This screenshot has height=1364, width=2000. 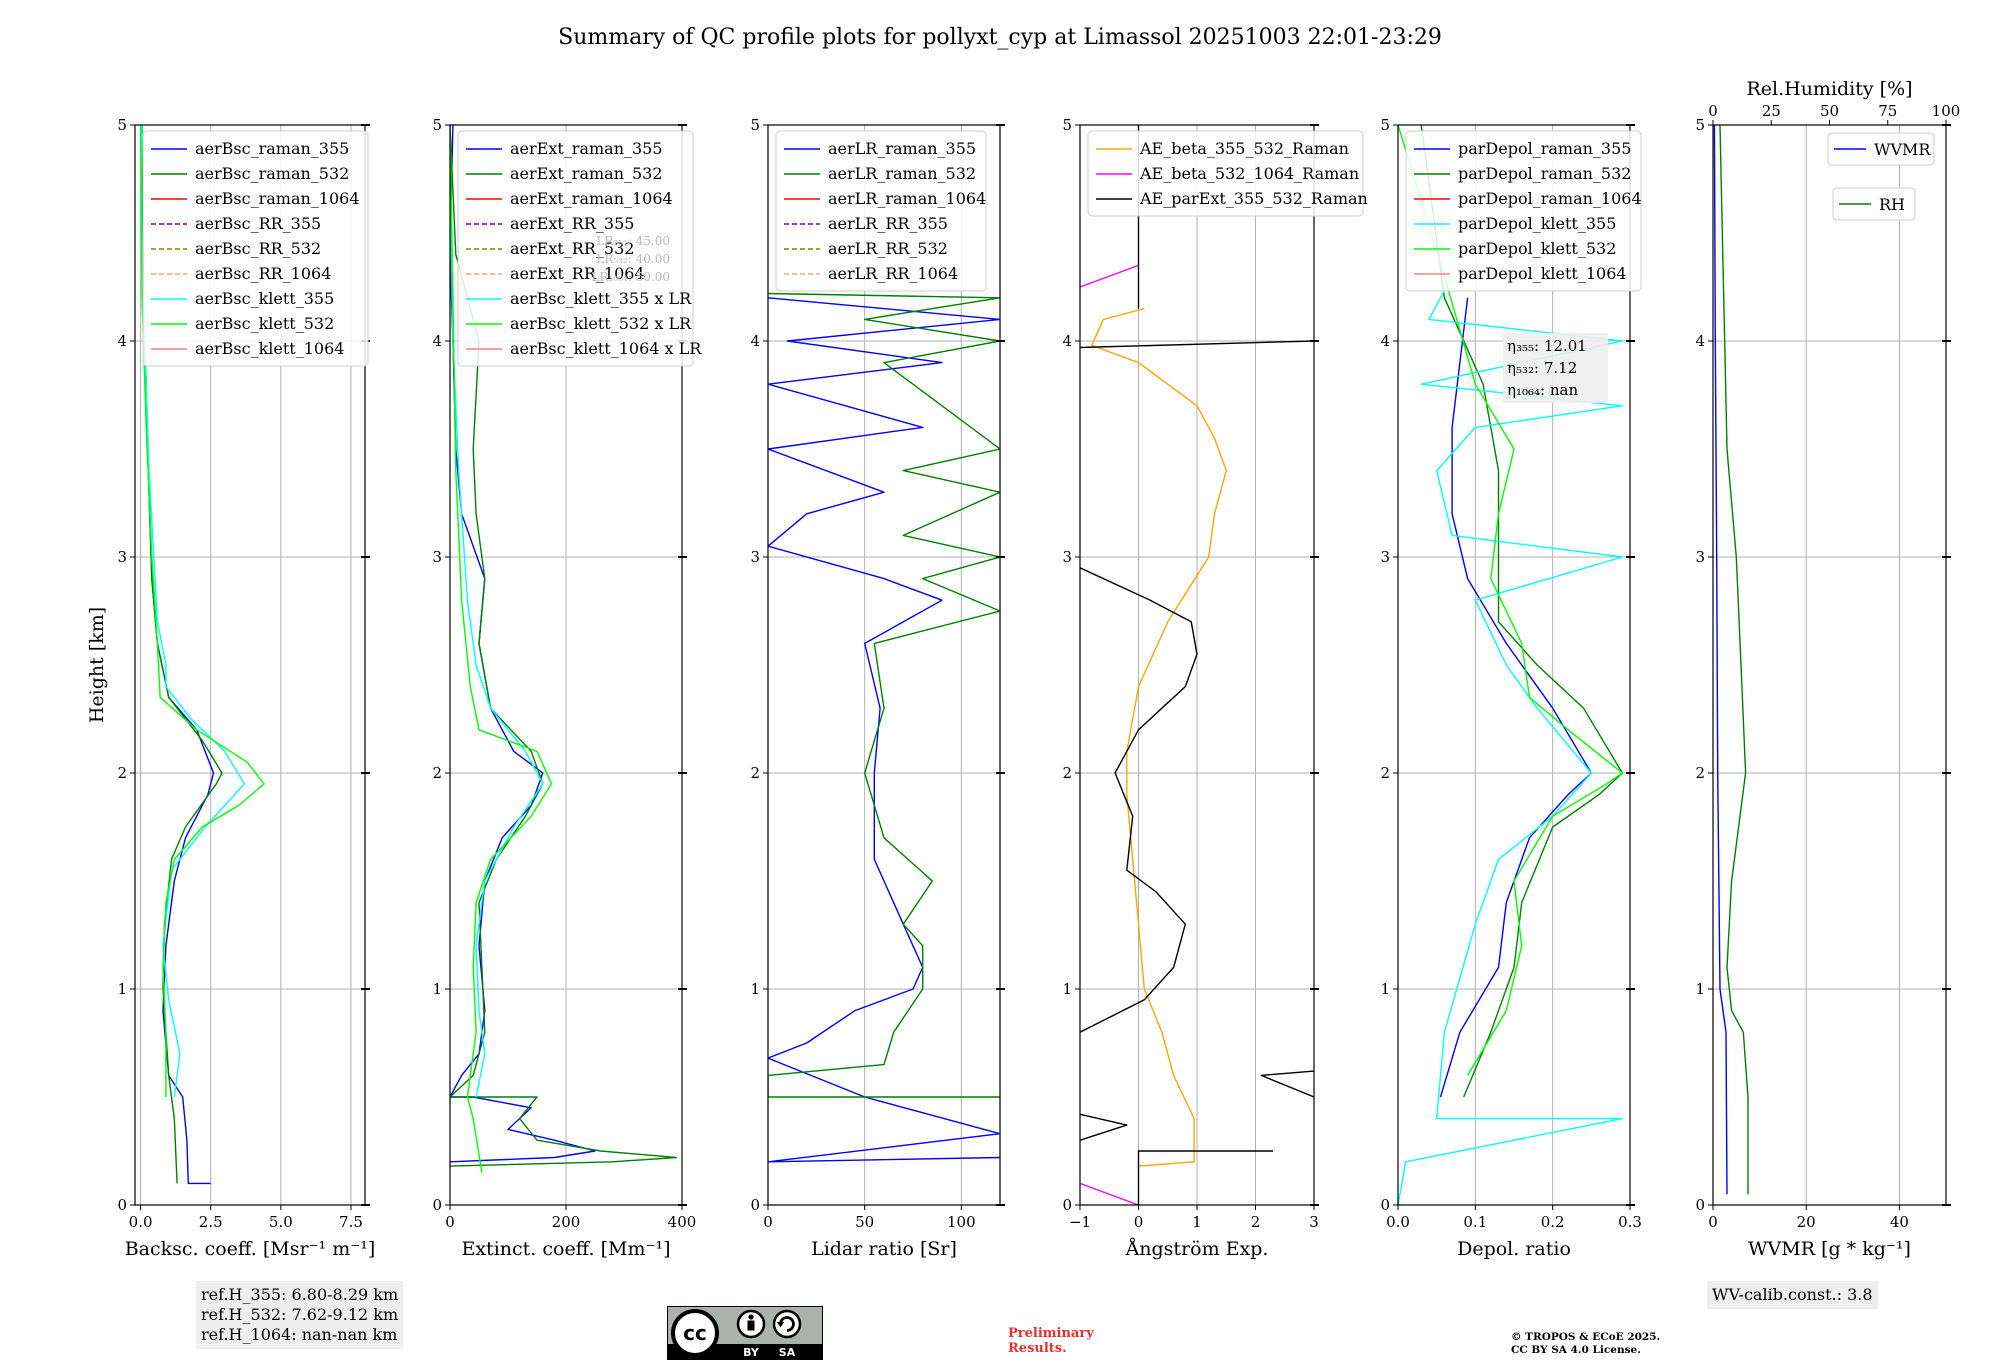 What do you see at coordinates (300, 1294) in the screenshot?
I see `ref-h-355: ref.H_355: 6.80-8.29 km` at bounding box center [300, 1294].